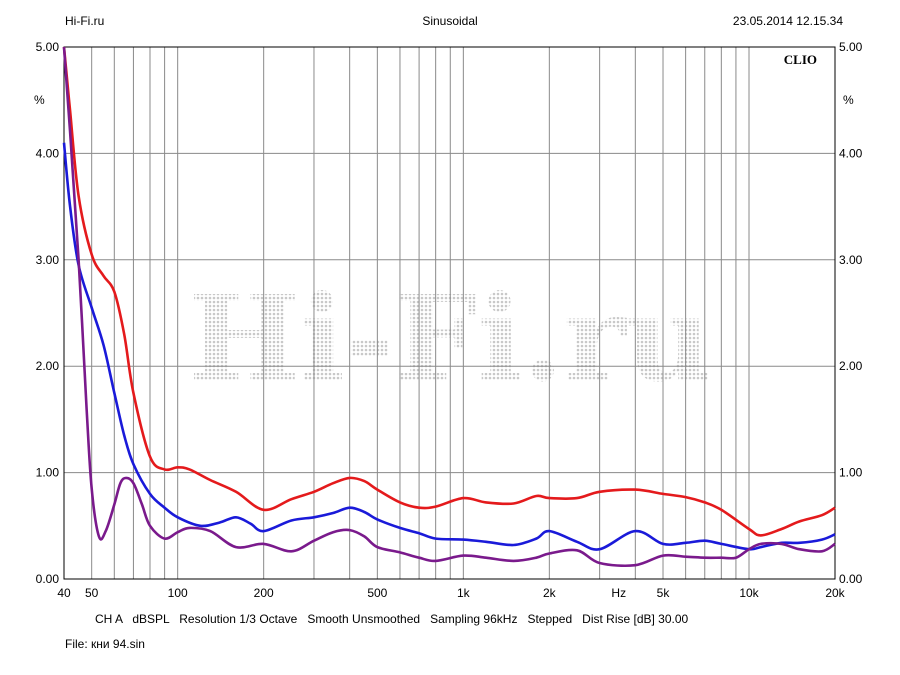  Describe the element at coordinates (618, 593) in the screenshot. I see `x-tick-label: Hz` at that location.